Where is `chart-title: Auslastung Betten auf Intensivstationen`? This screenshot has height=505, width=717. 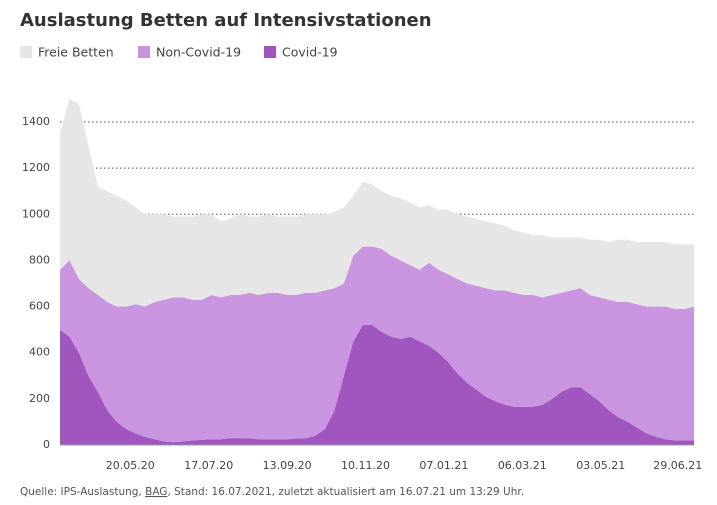
chart-title: Auslastung Betten auf Intensivstationen is located at coordinates (226, 20).